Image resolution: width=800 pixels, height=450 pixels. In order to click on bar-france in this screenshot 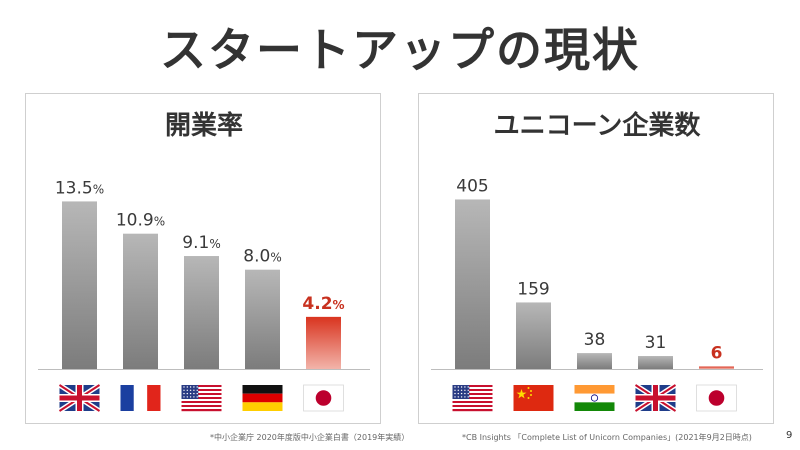, I will do `click(140, 301)`.